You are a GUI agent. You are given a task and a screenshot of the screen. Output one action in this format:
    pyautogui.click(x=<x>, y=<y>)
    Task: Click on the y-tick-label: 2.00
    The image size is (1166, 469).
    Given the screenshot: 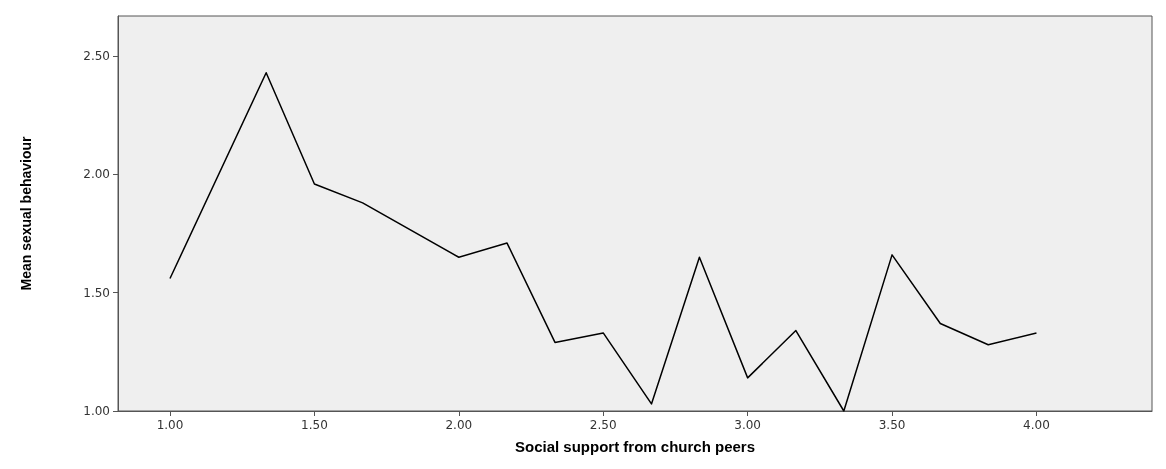 What is the action you would take?
    pyautogui.click(x=96, y=174)
    